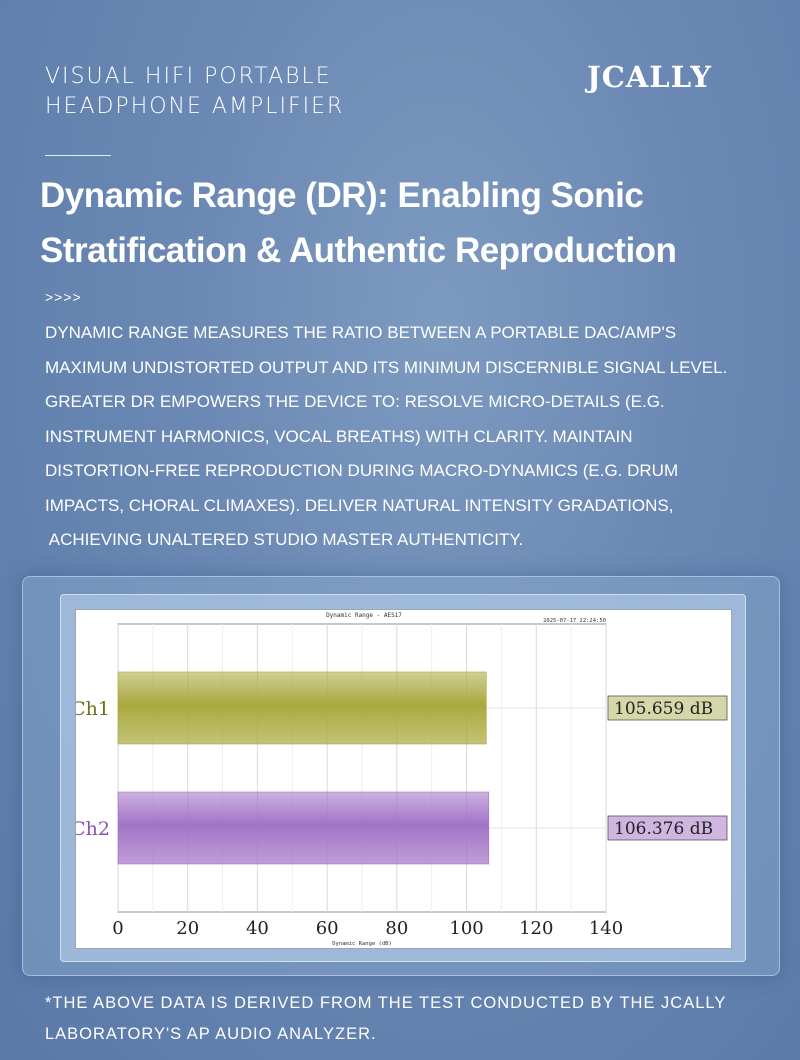 The height and width of the screenshot is (1060, 800). I want to click on x-axis-label: Dynamic Range (dB), so click(362, 944).